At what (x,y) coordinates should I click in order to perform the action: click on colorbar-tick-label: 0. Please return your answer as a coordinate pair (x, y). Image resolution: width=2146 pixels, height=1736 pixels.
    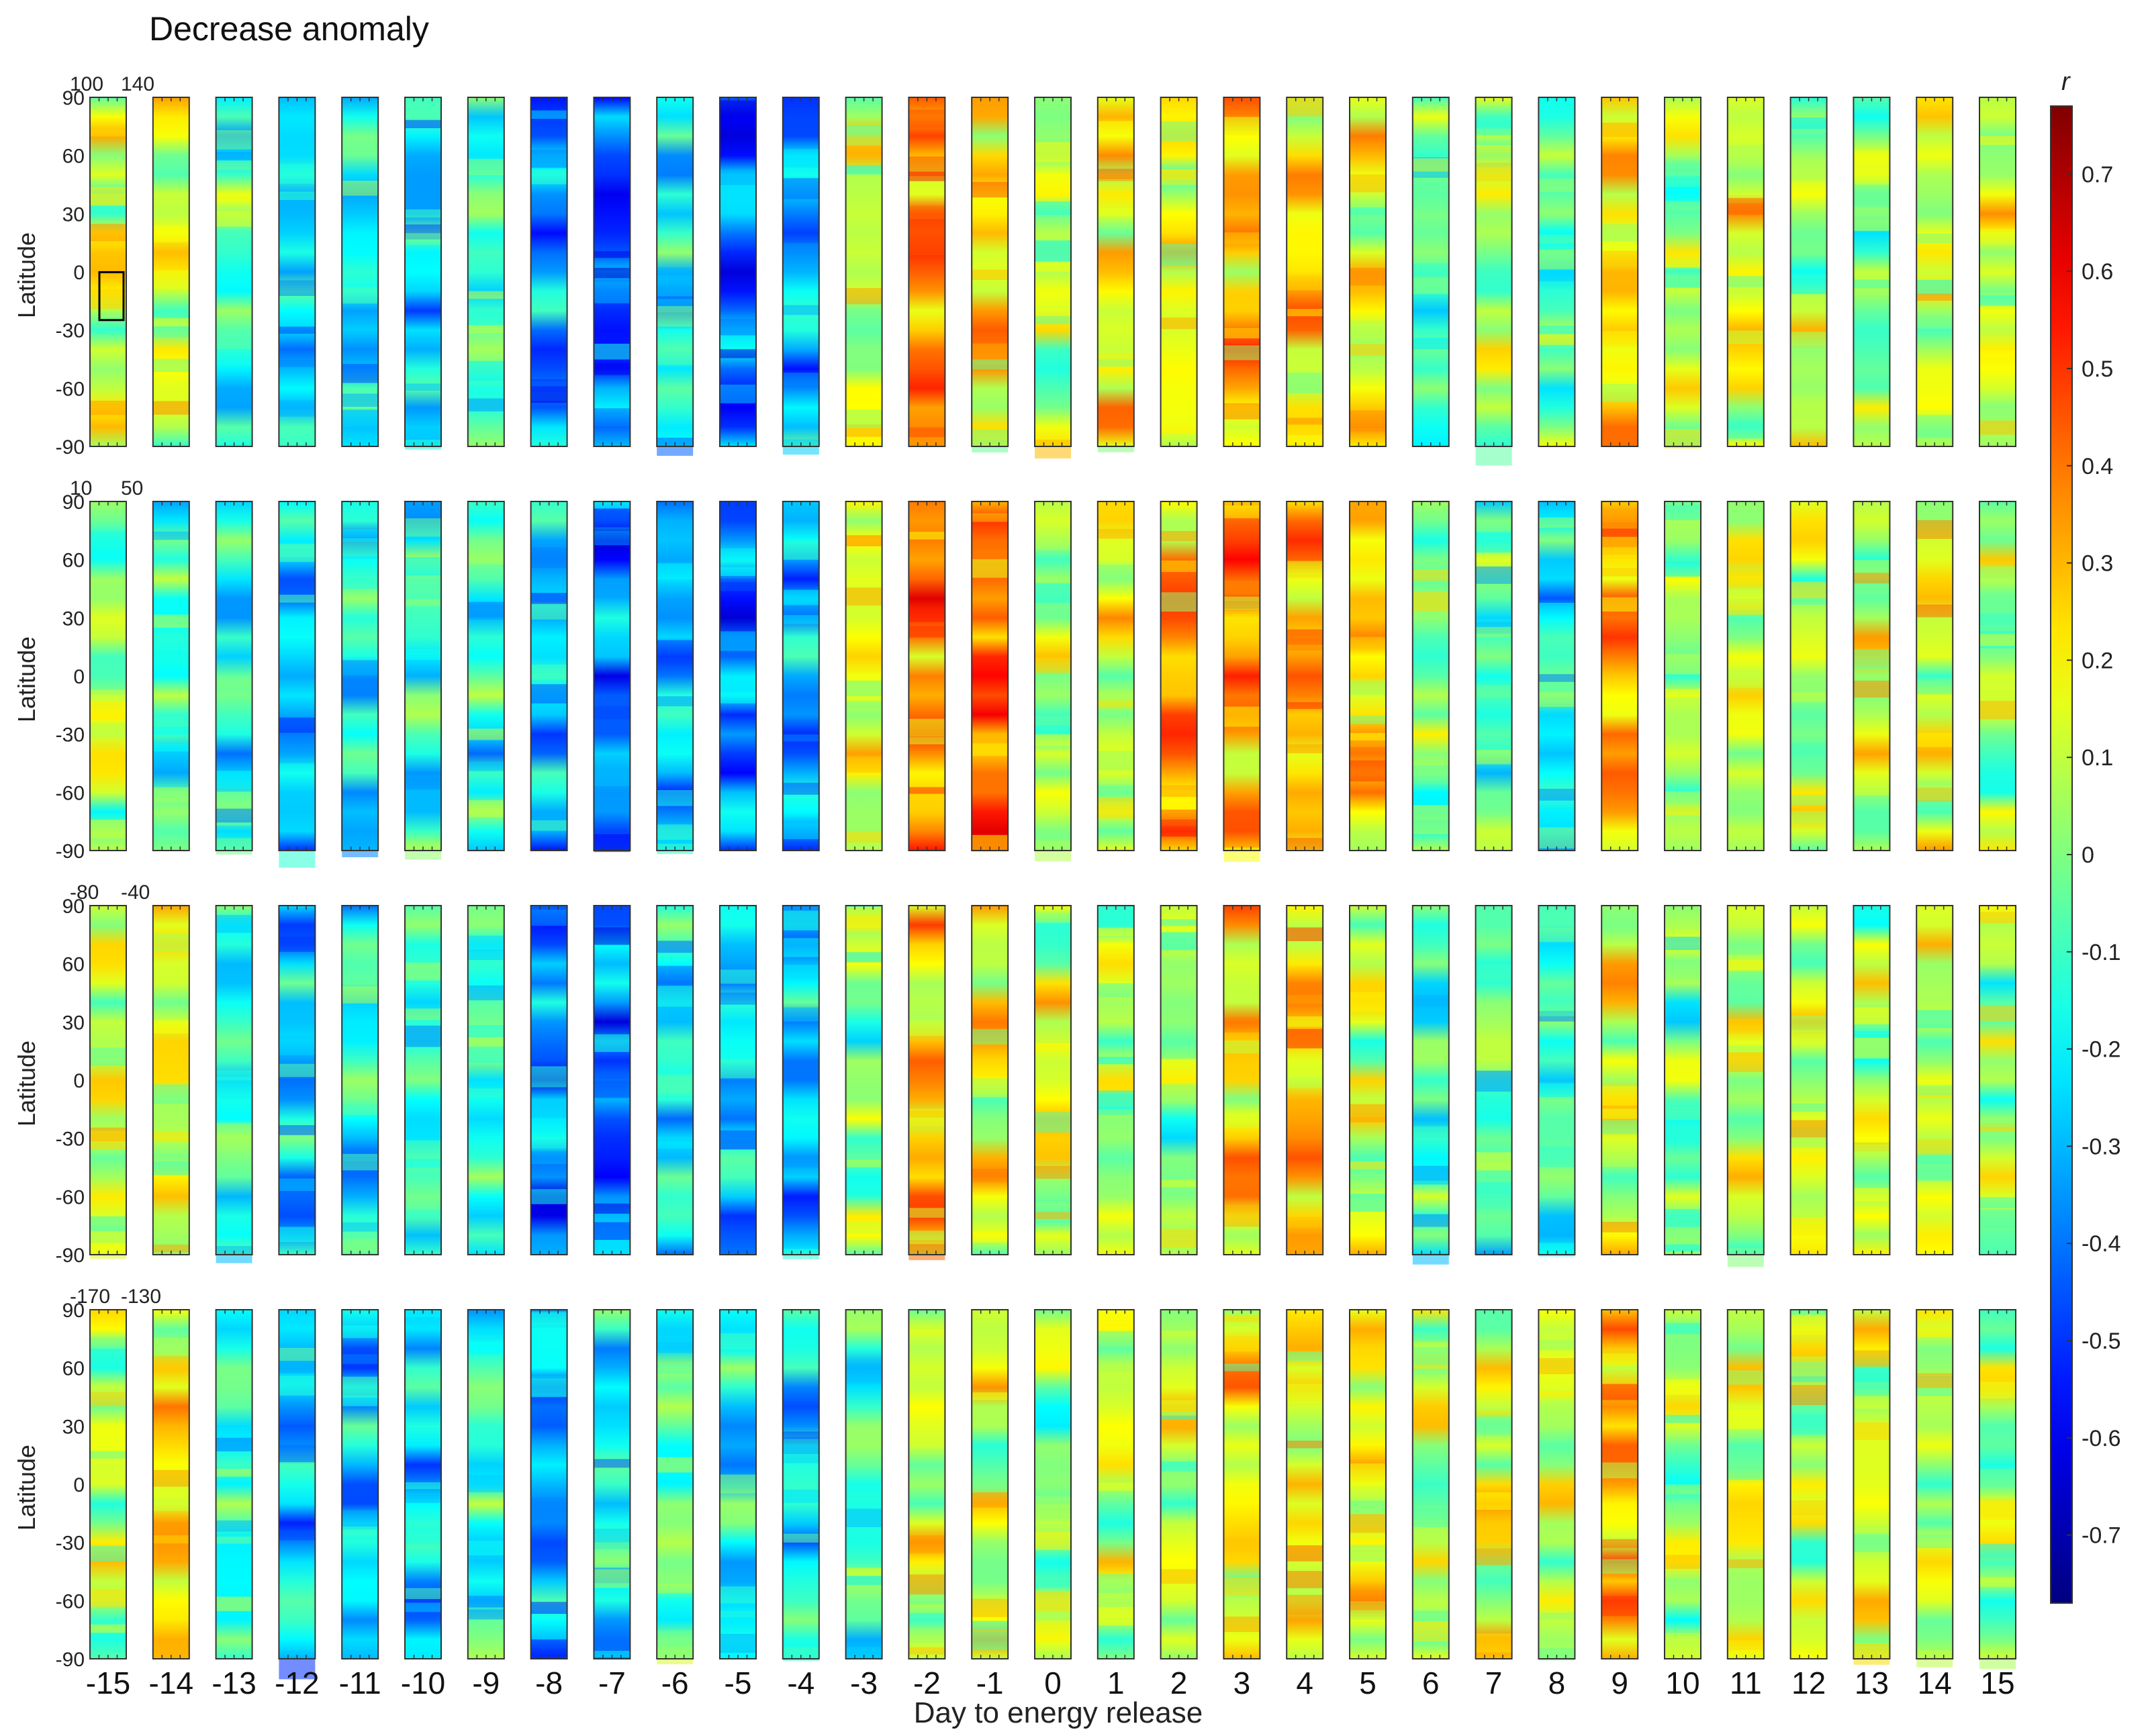
    Looking at the image, I should click on (2088, 855).